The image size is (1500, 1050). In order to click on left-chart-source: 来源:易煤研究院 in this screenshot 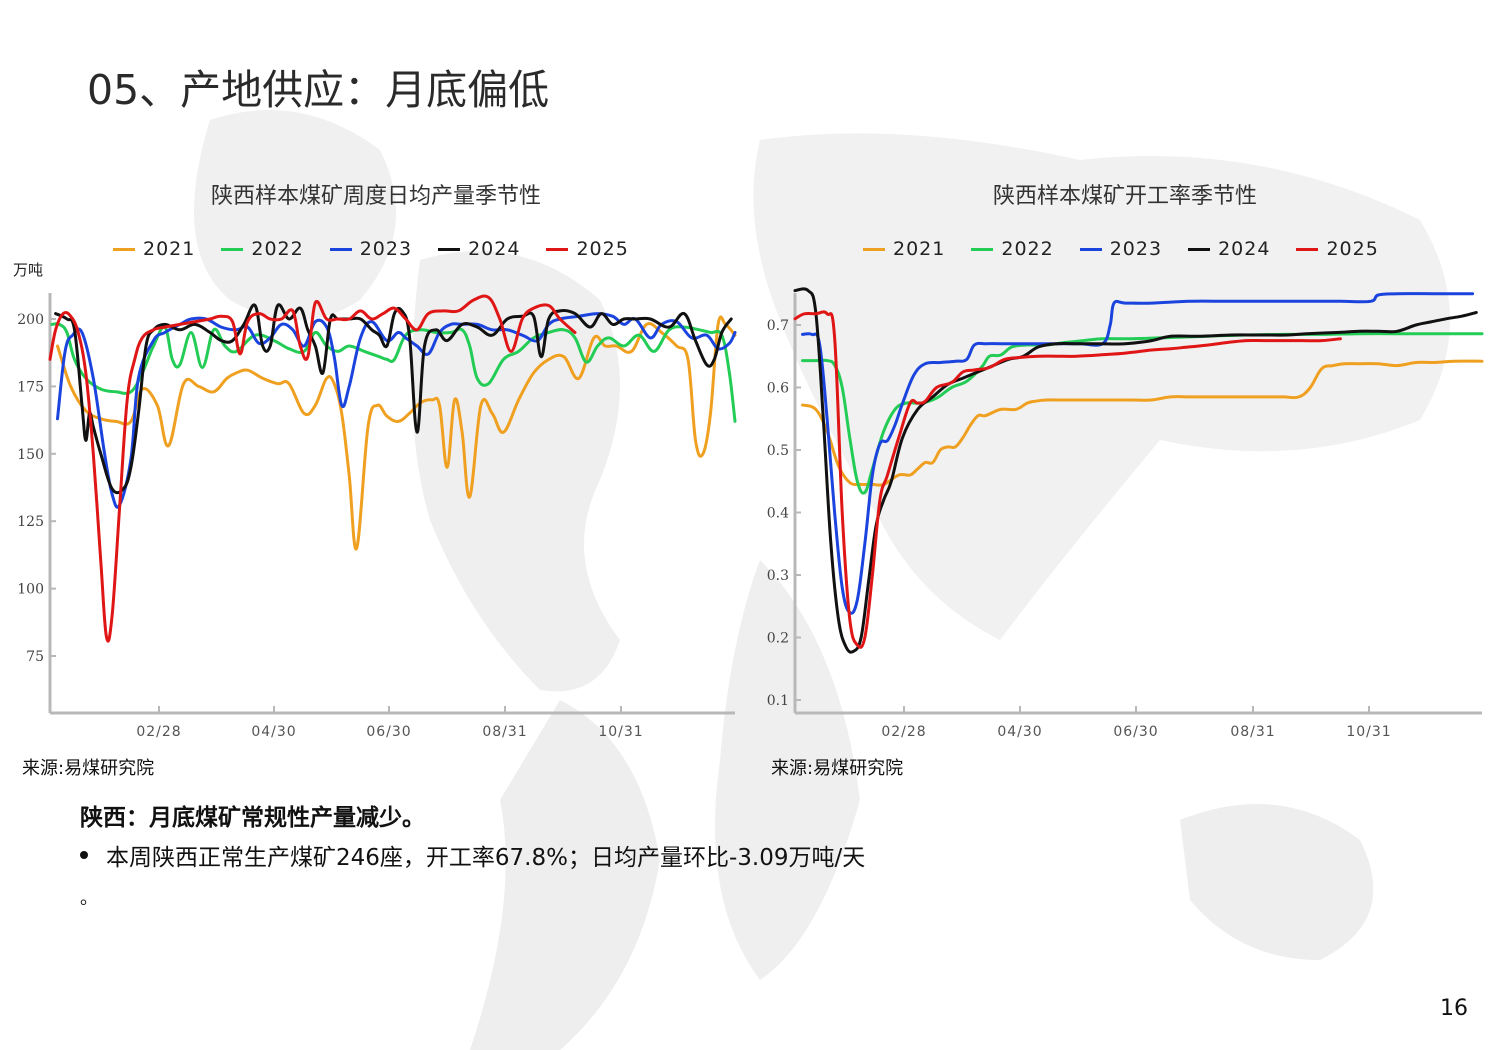, I will do `click(88, 768)`.